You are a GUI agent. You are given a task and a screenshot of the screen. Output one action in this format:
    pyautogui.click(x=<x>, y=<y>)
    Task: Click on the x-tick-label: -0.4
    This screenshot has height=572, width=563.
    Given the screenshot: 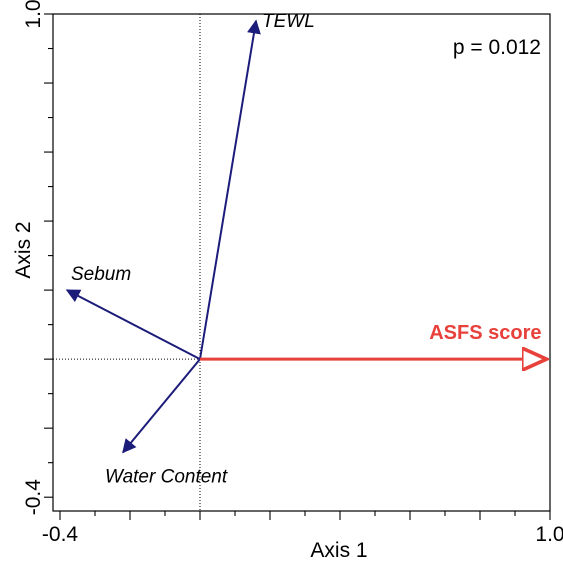 What is the action you would take?
    pyautogui.click(x=60, y=534)
    